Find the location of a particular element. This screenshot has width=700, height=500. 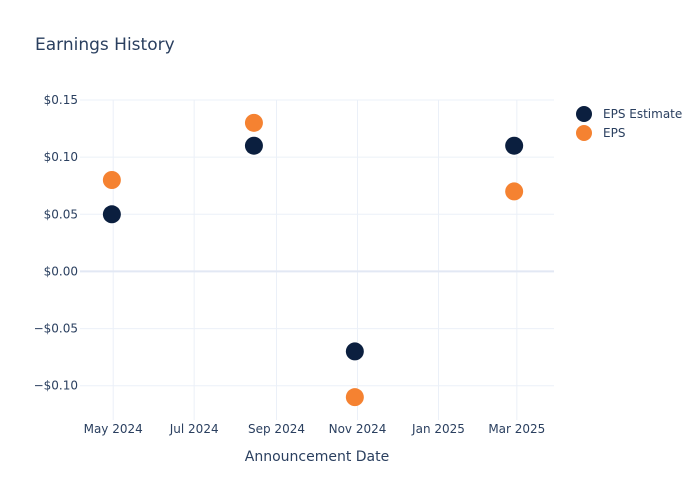

y-tick-label: $0.00 is located at coordinates (61, 271).